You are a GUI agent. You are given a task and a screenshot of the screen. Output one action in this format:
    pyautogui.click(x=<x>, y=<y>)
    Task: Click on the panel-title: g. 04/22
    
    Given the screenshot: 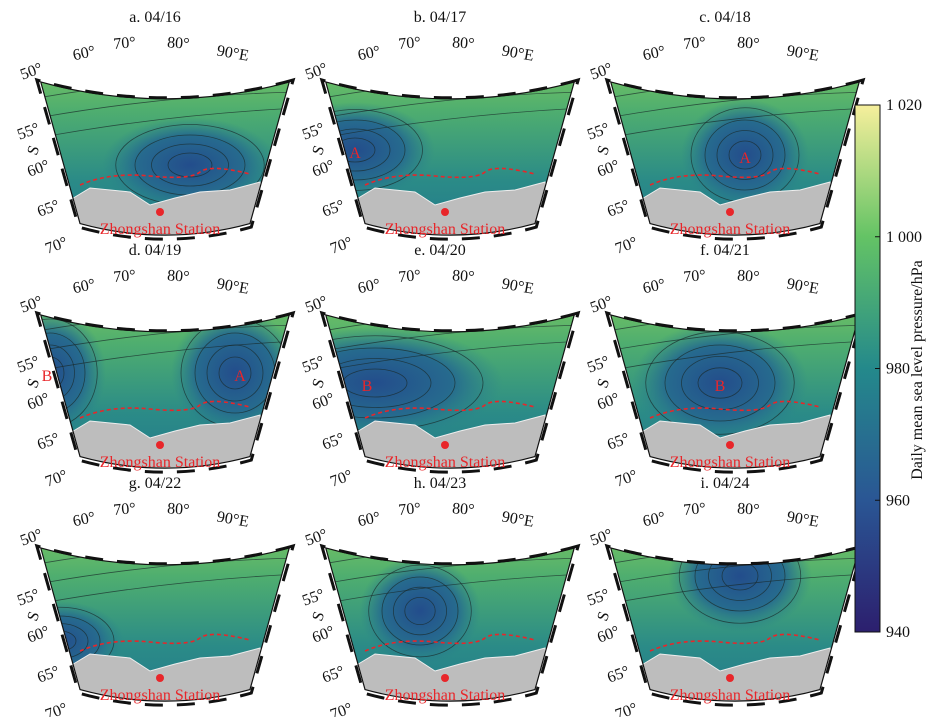 What is the action you would take?
    pyautogui.click(x=155, y=483)
    